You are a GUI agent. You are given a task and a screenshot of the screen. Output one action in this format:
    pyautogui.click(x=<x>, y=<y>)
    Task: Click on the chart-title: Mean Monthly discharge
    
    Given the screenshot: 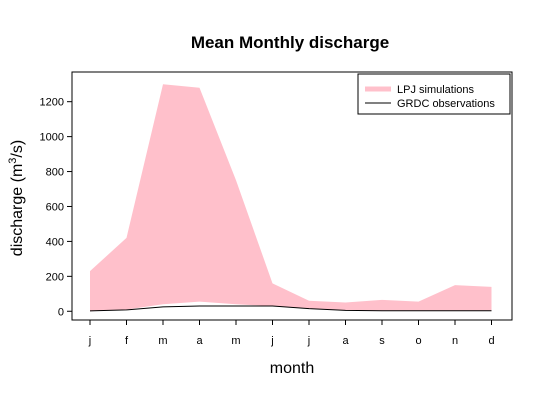 What is the action you would take?
    pyautogui.click(x=290, y=42)
    